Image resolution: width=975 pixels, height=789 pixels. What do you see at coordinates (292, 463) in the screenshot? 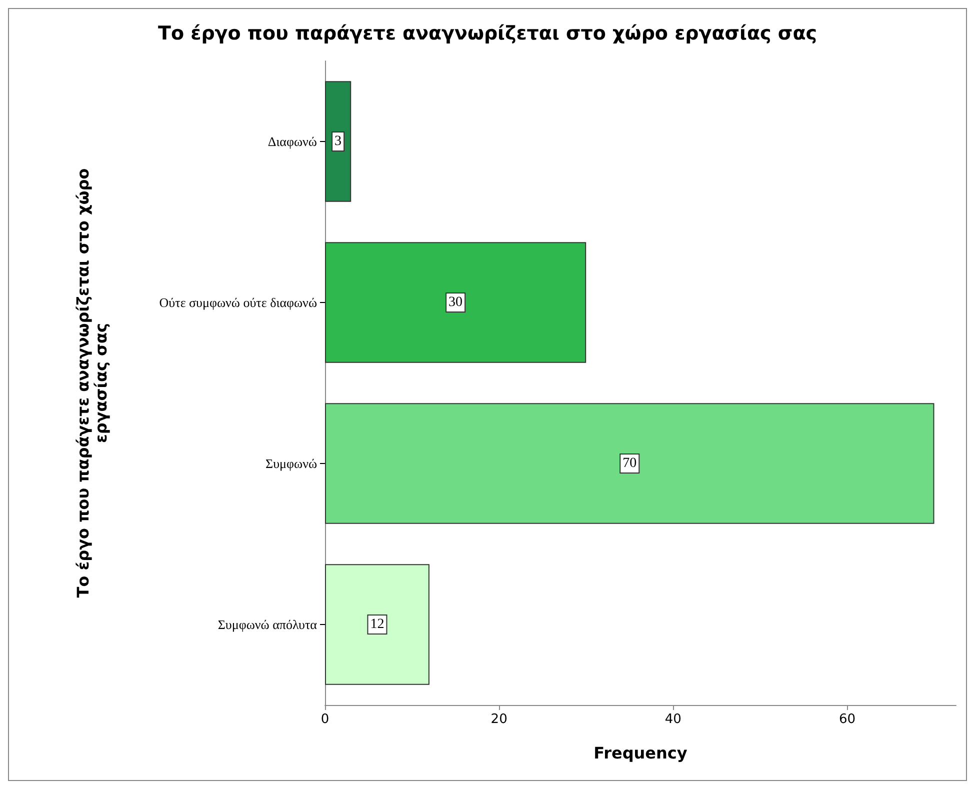
I see `y-tick-label: Συμφωνώ` at bounding box center [292, 463].